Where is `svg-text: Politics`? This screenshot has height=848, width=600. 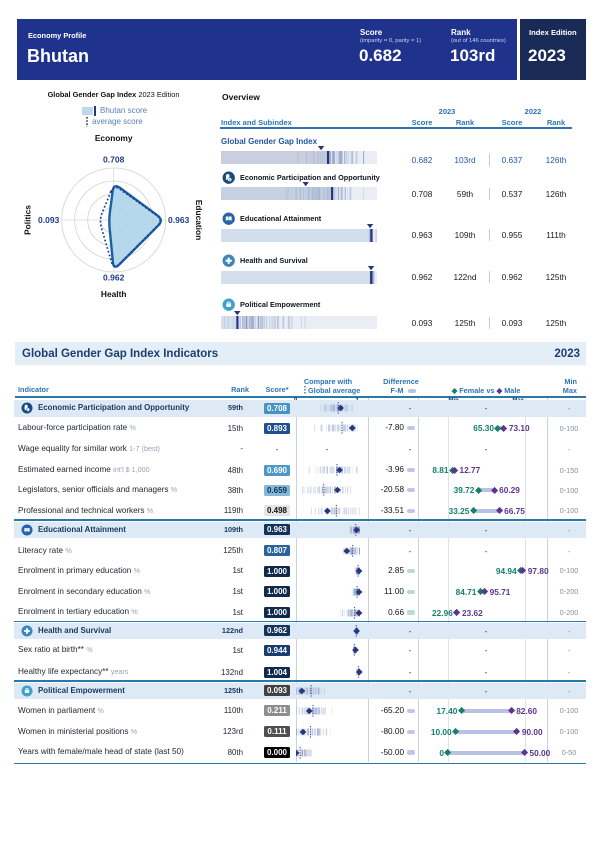
svg-text: Politics is located at coordinates (27, 220).